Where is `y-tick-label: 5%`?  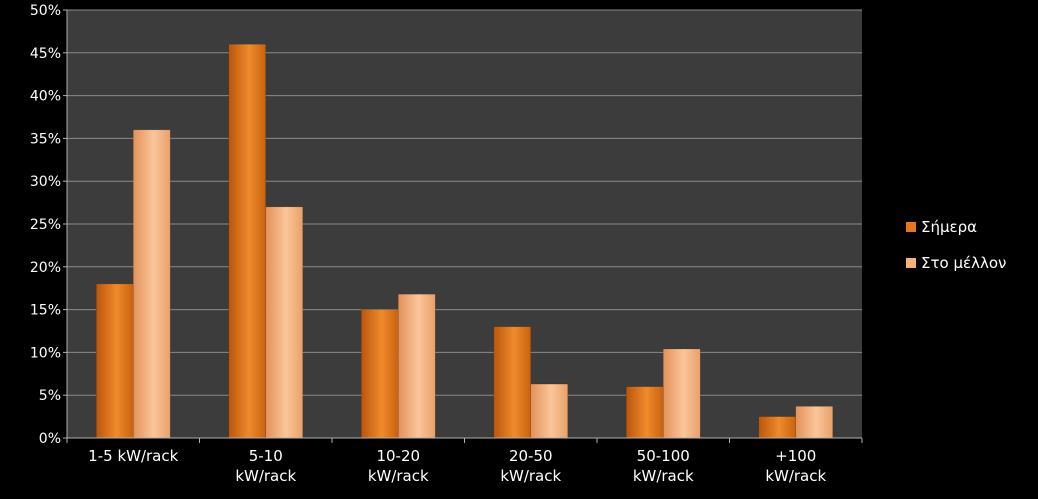
y-tick-label: 5% is located at coordinates (50, 396).